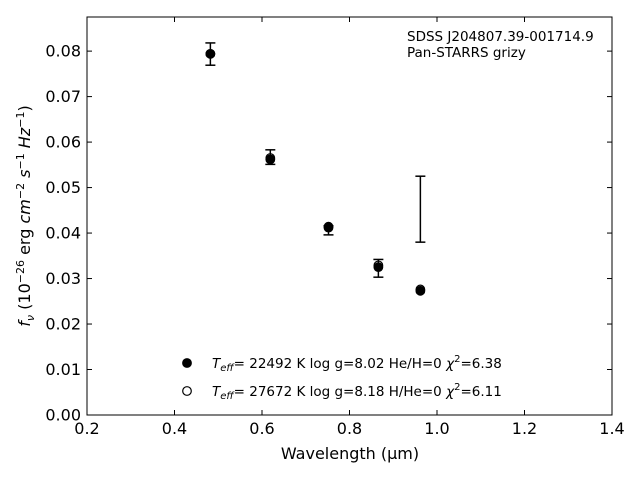 The height and width of the screenshot is (484, 640). What do you see at coordinates (349, 428) in the screenshot?
I see `x-tick-label-3: 0.8` at bounding box center [349, 428].